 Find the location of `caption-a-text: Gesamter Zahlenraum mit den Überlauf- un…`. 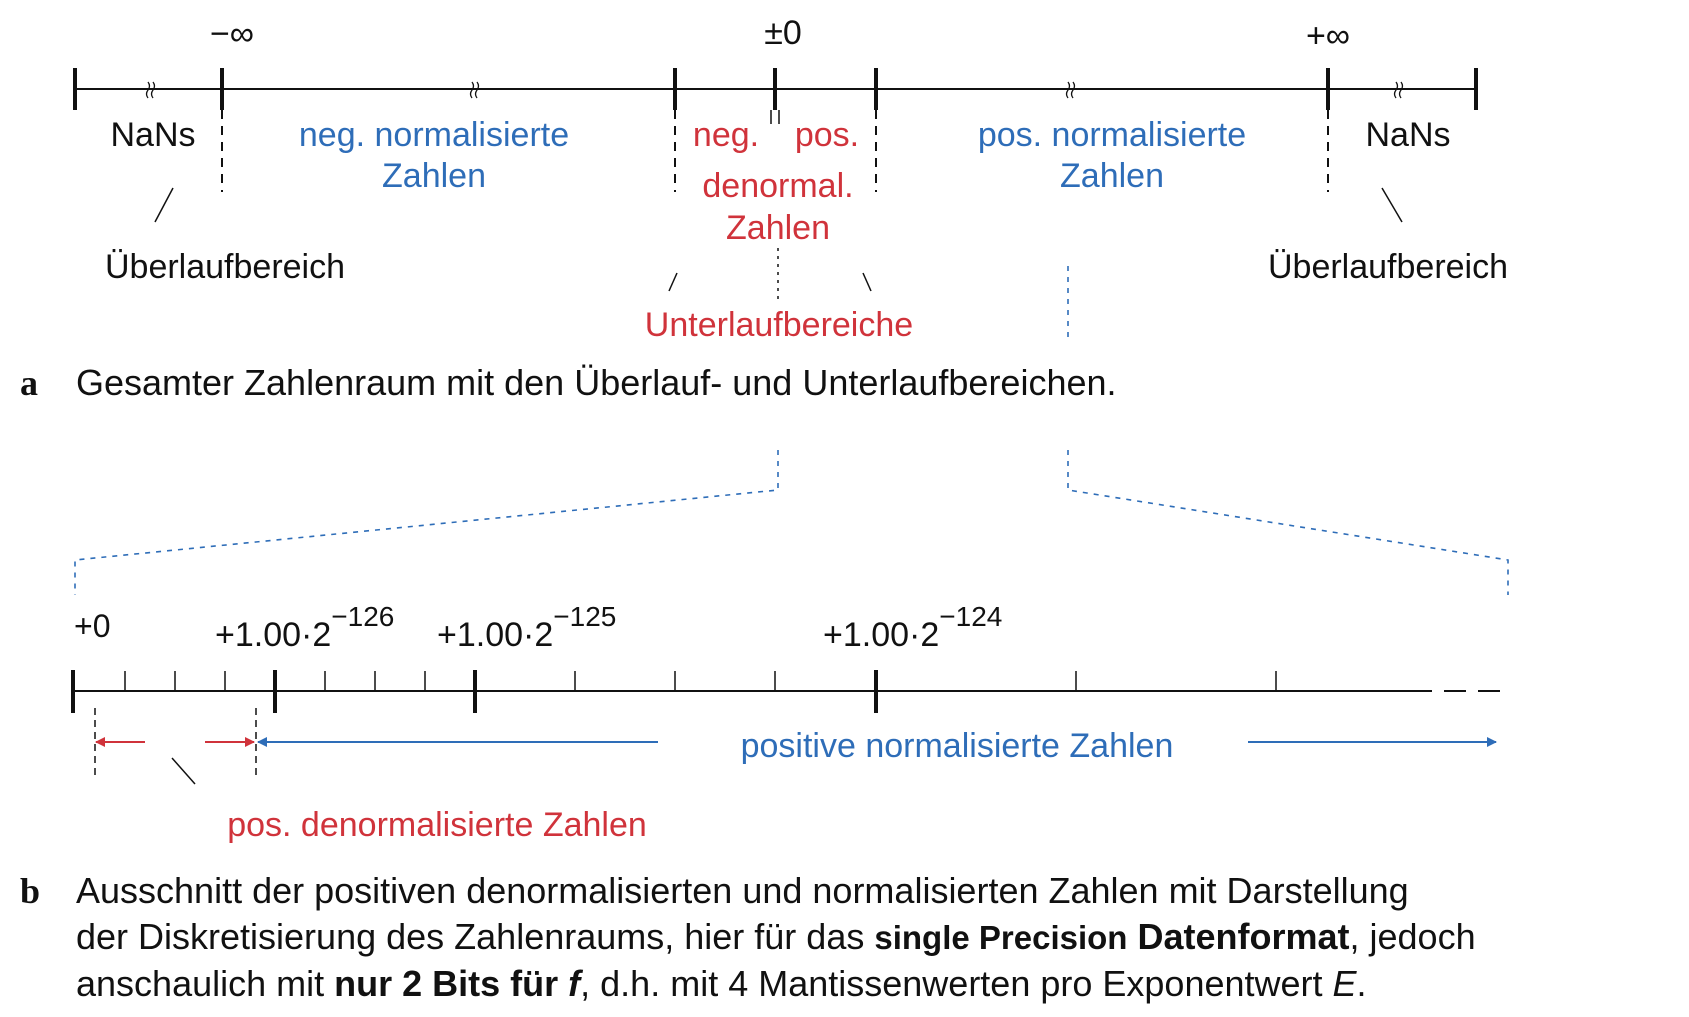

caption-a-text: Gesamter Zahlenraum mit den Überlauf- un… is located at coordinates (596, 382).